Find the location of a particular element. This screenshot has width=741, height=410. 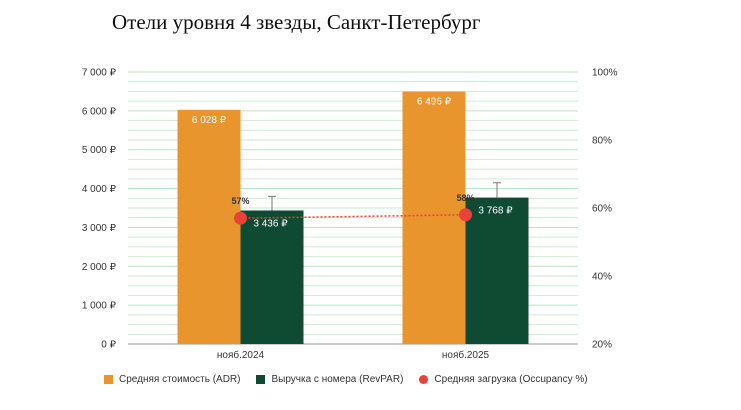

y-left-tick-label: 6 000 ₽ is located at coordinates (99, 111).